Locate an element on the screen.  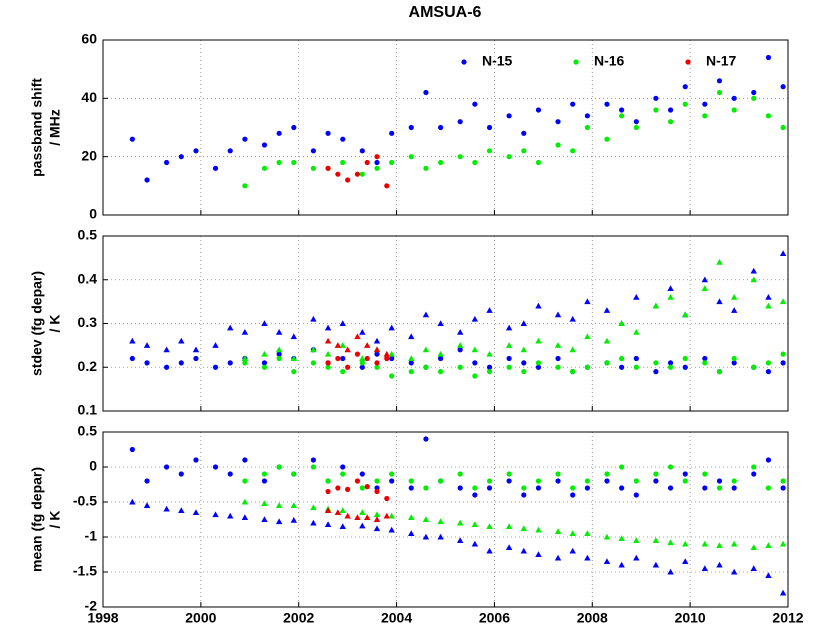
x-tick-label: 2012 is located at coordinates (787, 618).